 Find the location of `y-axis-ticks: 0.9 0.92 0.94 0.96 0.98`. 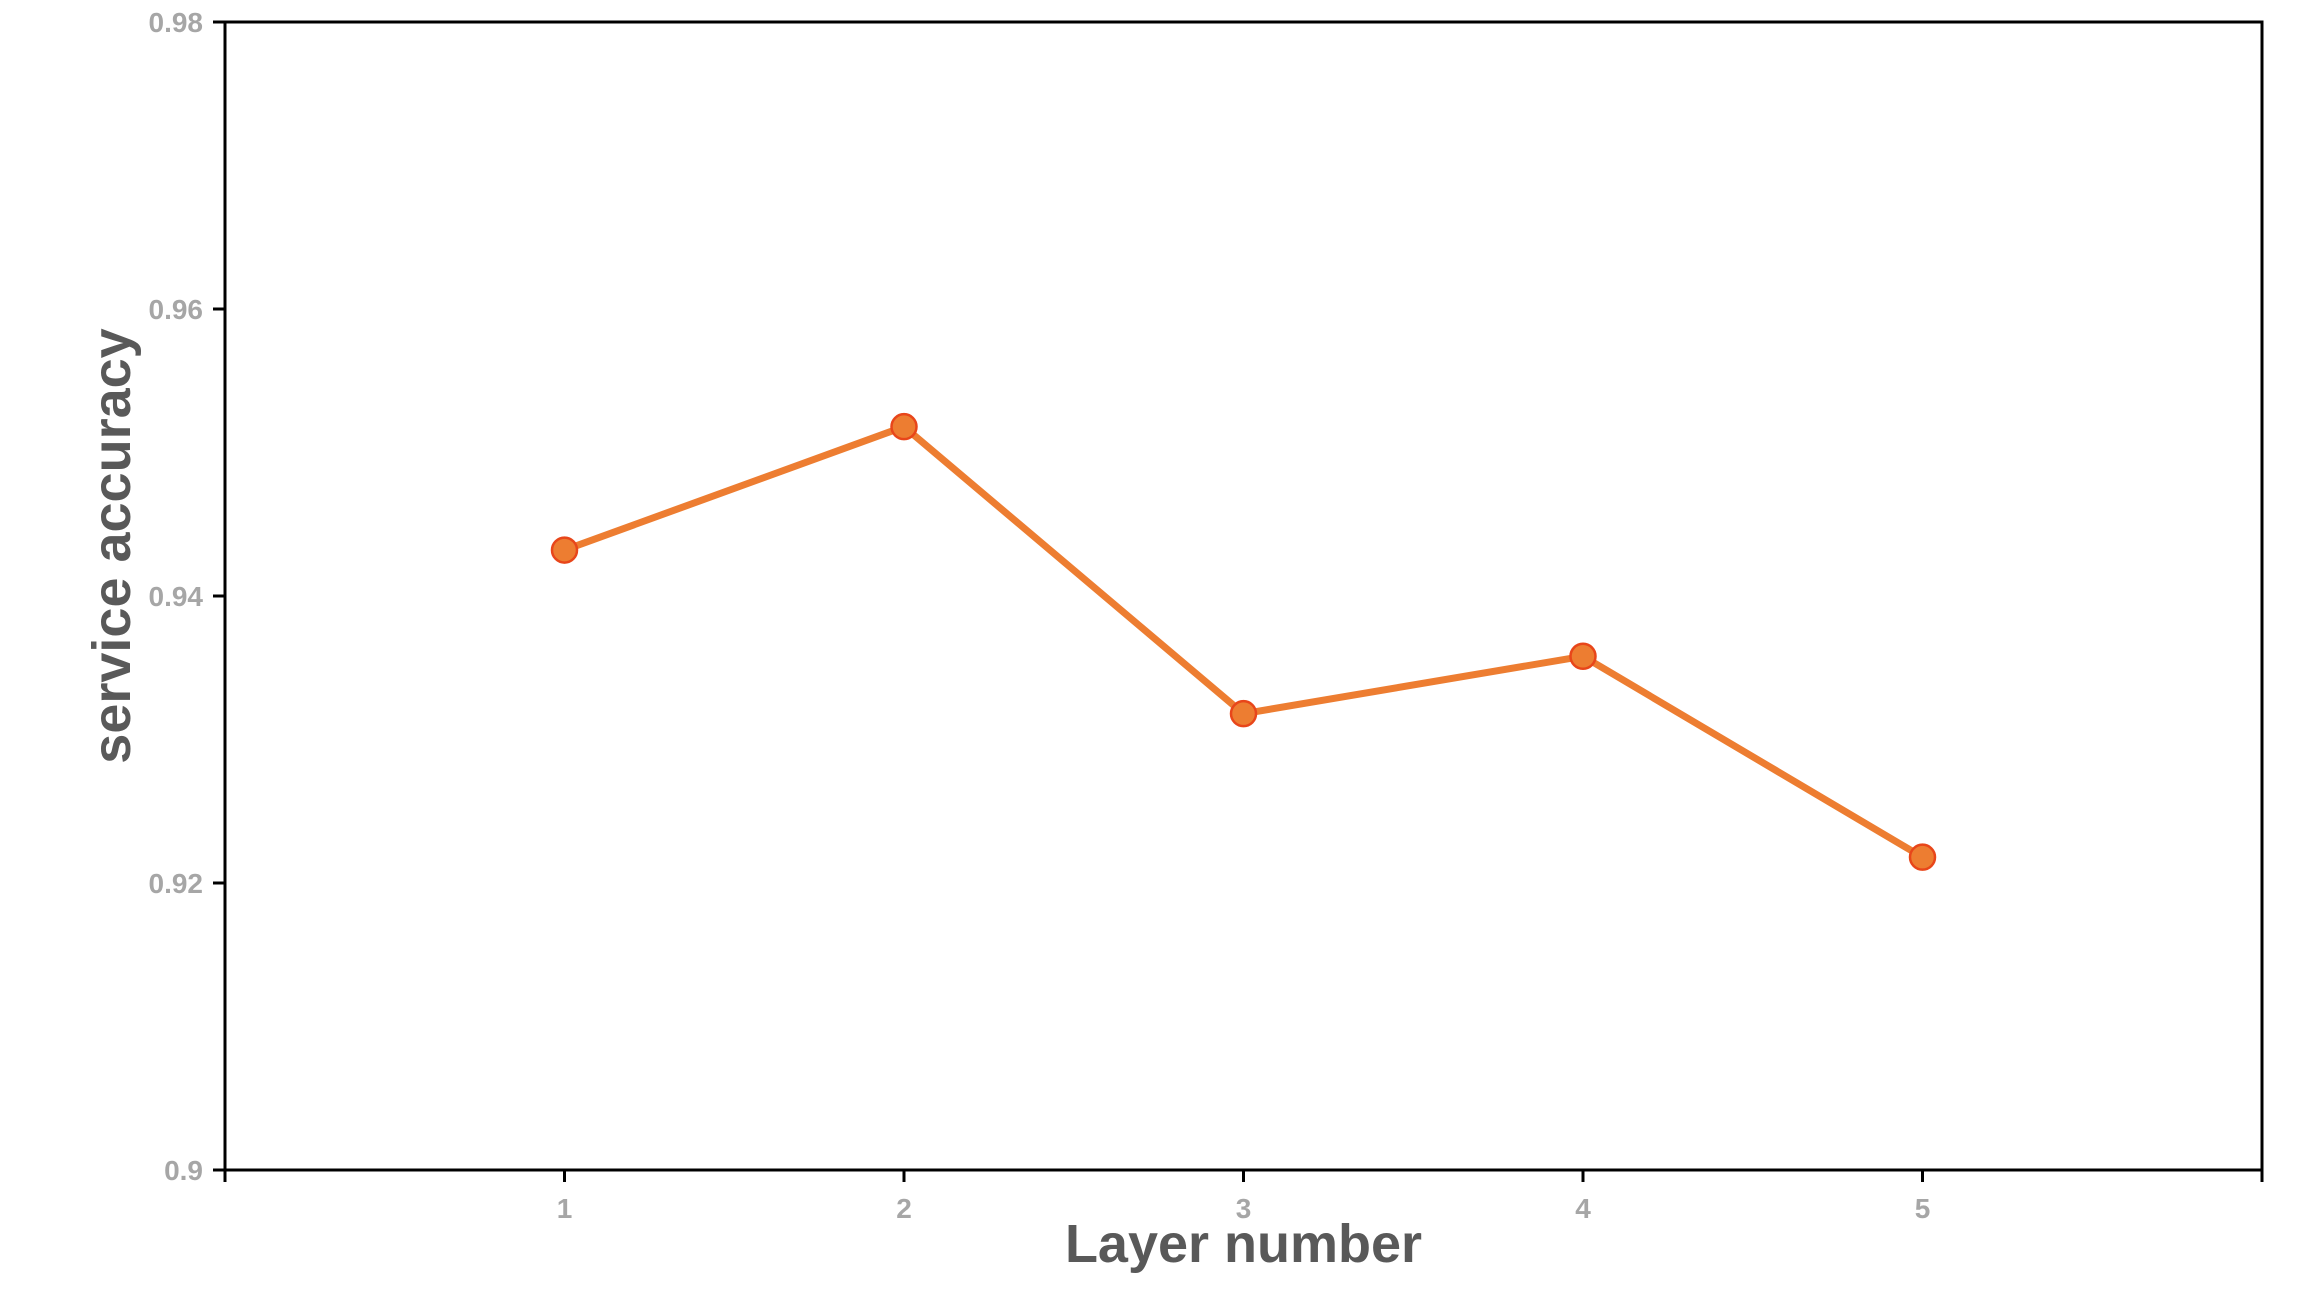

y-axis-ticks: 0.9 0.92 0.94 0.96 0.98 is located at coordinates (187, 596).